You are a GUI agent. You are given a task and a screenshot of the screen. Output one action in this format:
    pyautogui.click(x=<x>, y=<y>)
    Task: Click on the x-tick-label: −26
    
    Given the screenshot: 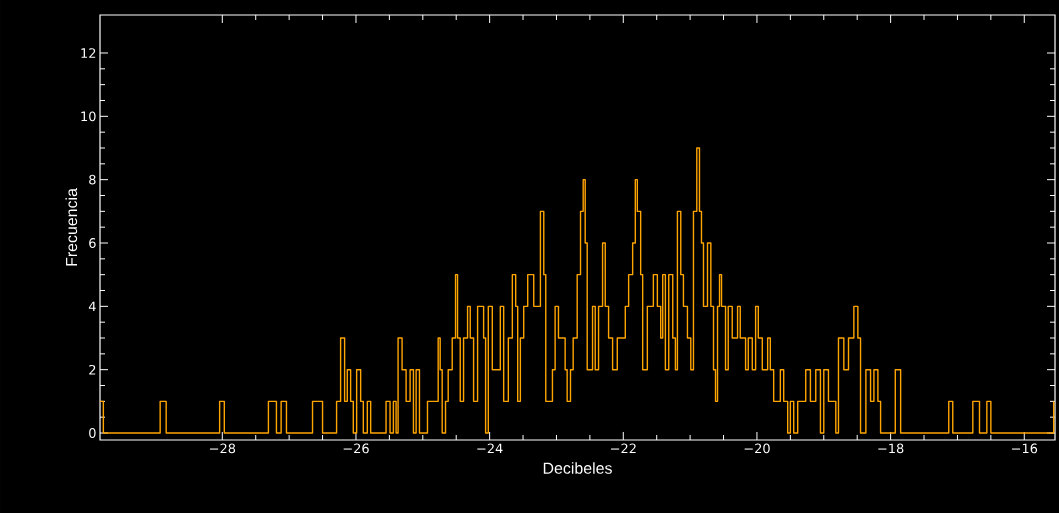 What is the action you would take?
    pyautogui.click(x=356, y=448)
    